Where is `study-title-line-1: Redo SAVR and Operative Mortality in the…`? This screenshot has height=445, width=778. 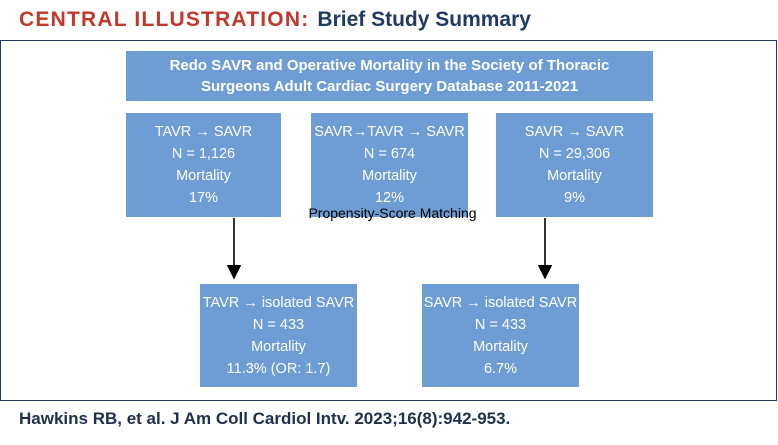 study-title-line-1: Redo SAVR and Operative Mortality in the… is located at coordinates (389, 65).